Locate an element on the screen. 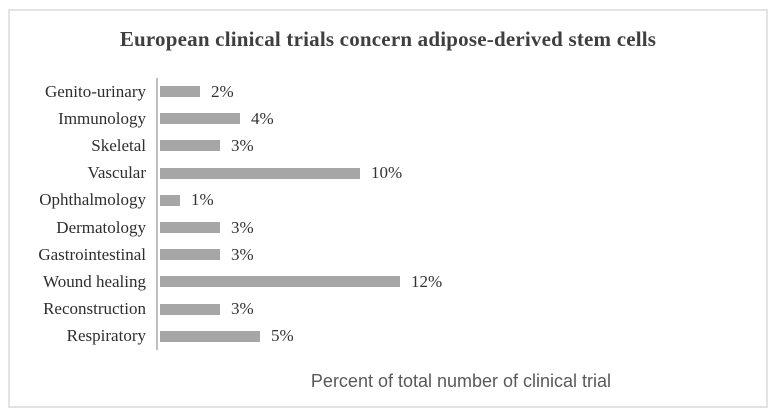 The height and width of the screenshot is (418, 776). bar-cell: 1% is located at coordinates (456, 200).